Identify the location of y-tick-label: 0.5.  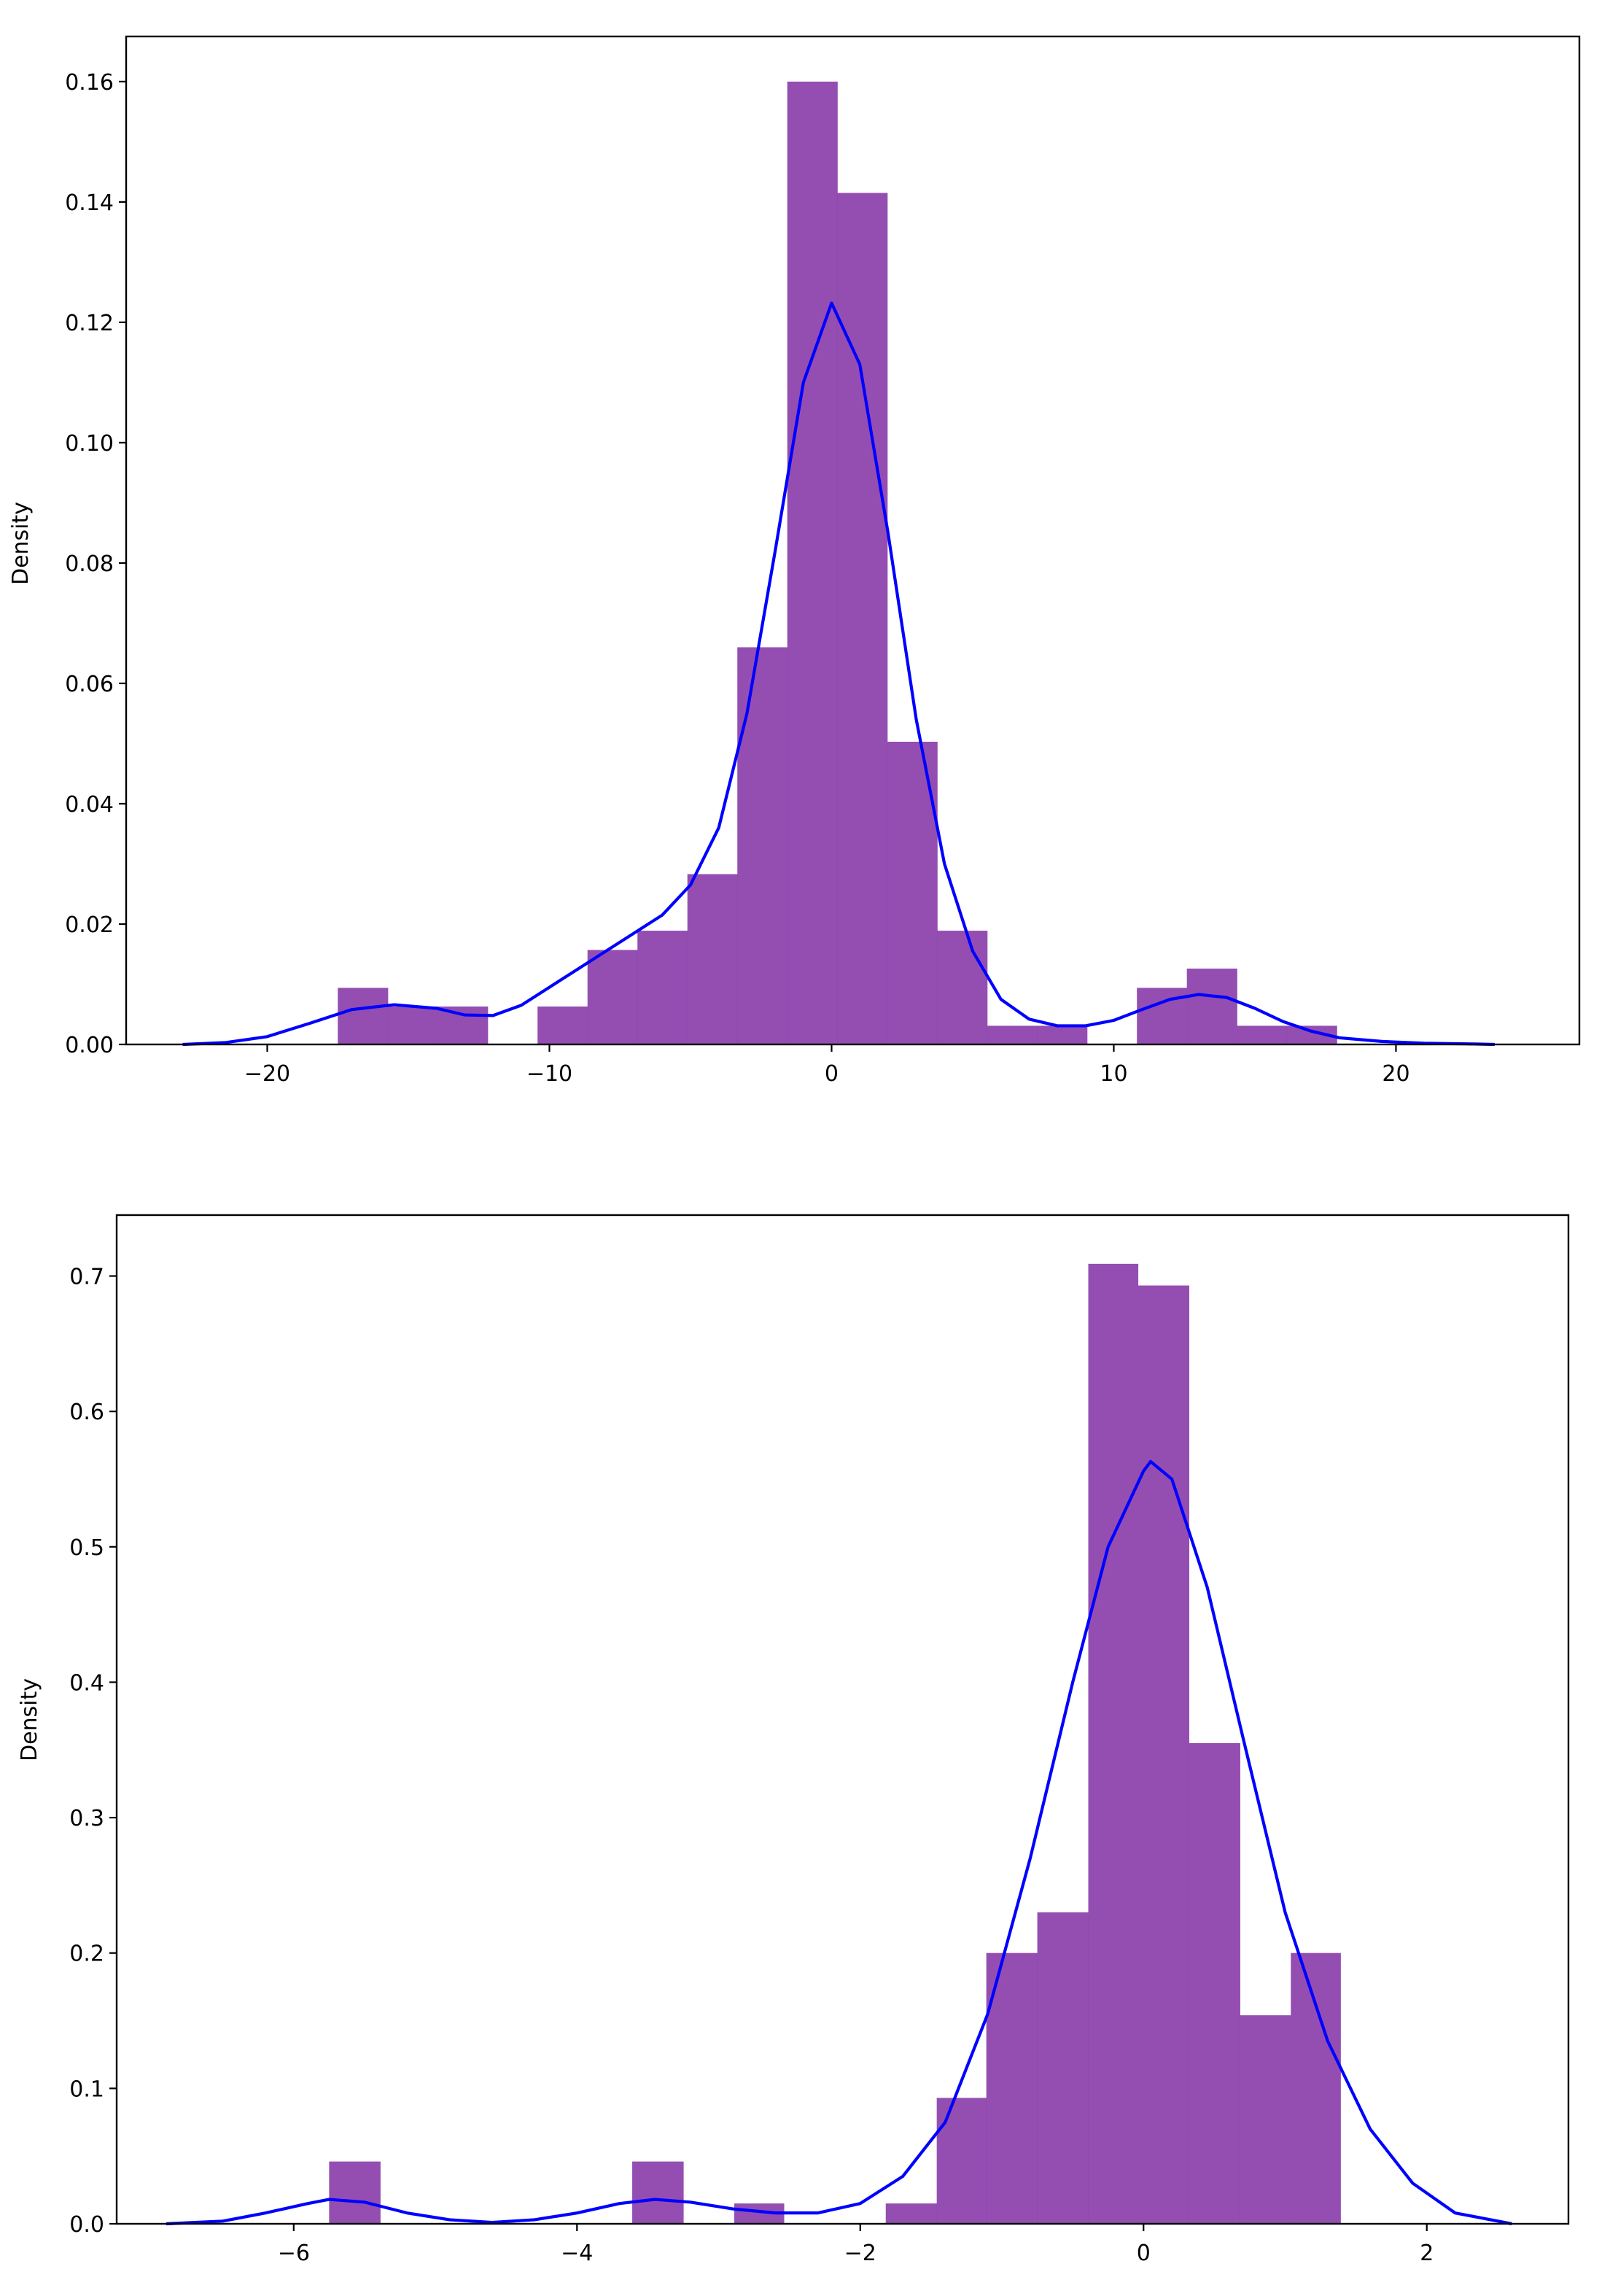
(86, 1548).